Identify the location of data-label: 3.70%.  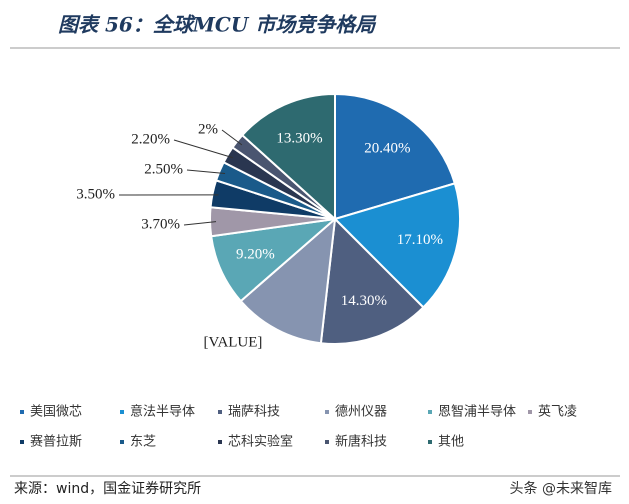
(160, 224).